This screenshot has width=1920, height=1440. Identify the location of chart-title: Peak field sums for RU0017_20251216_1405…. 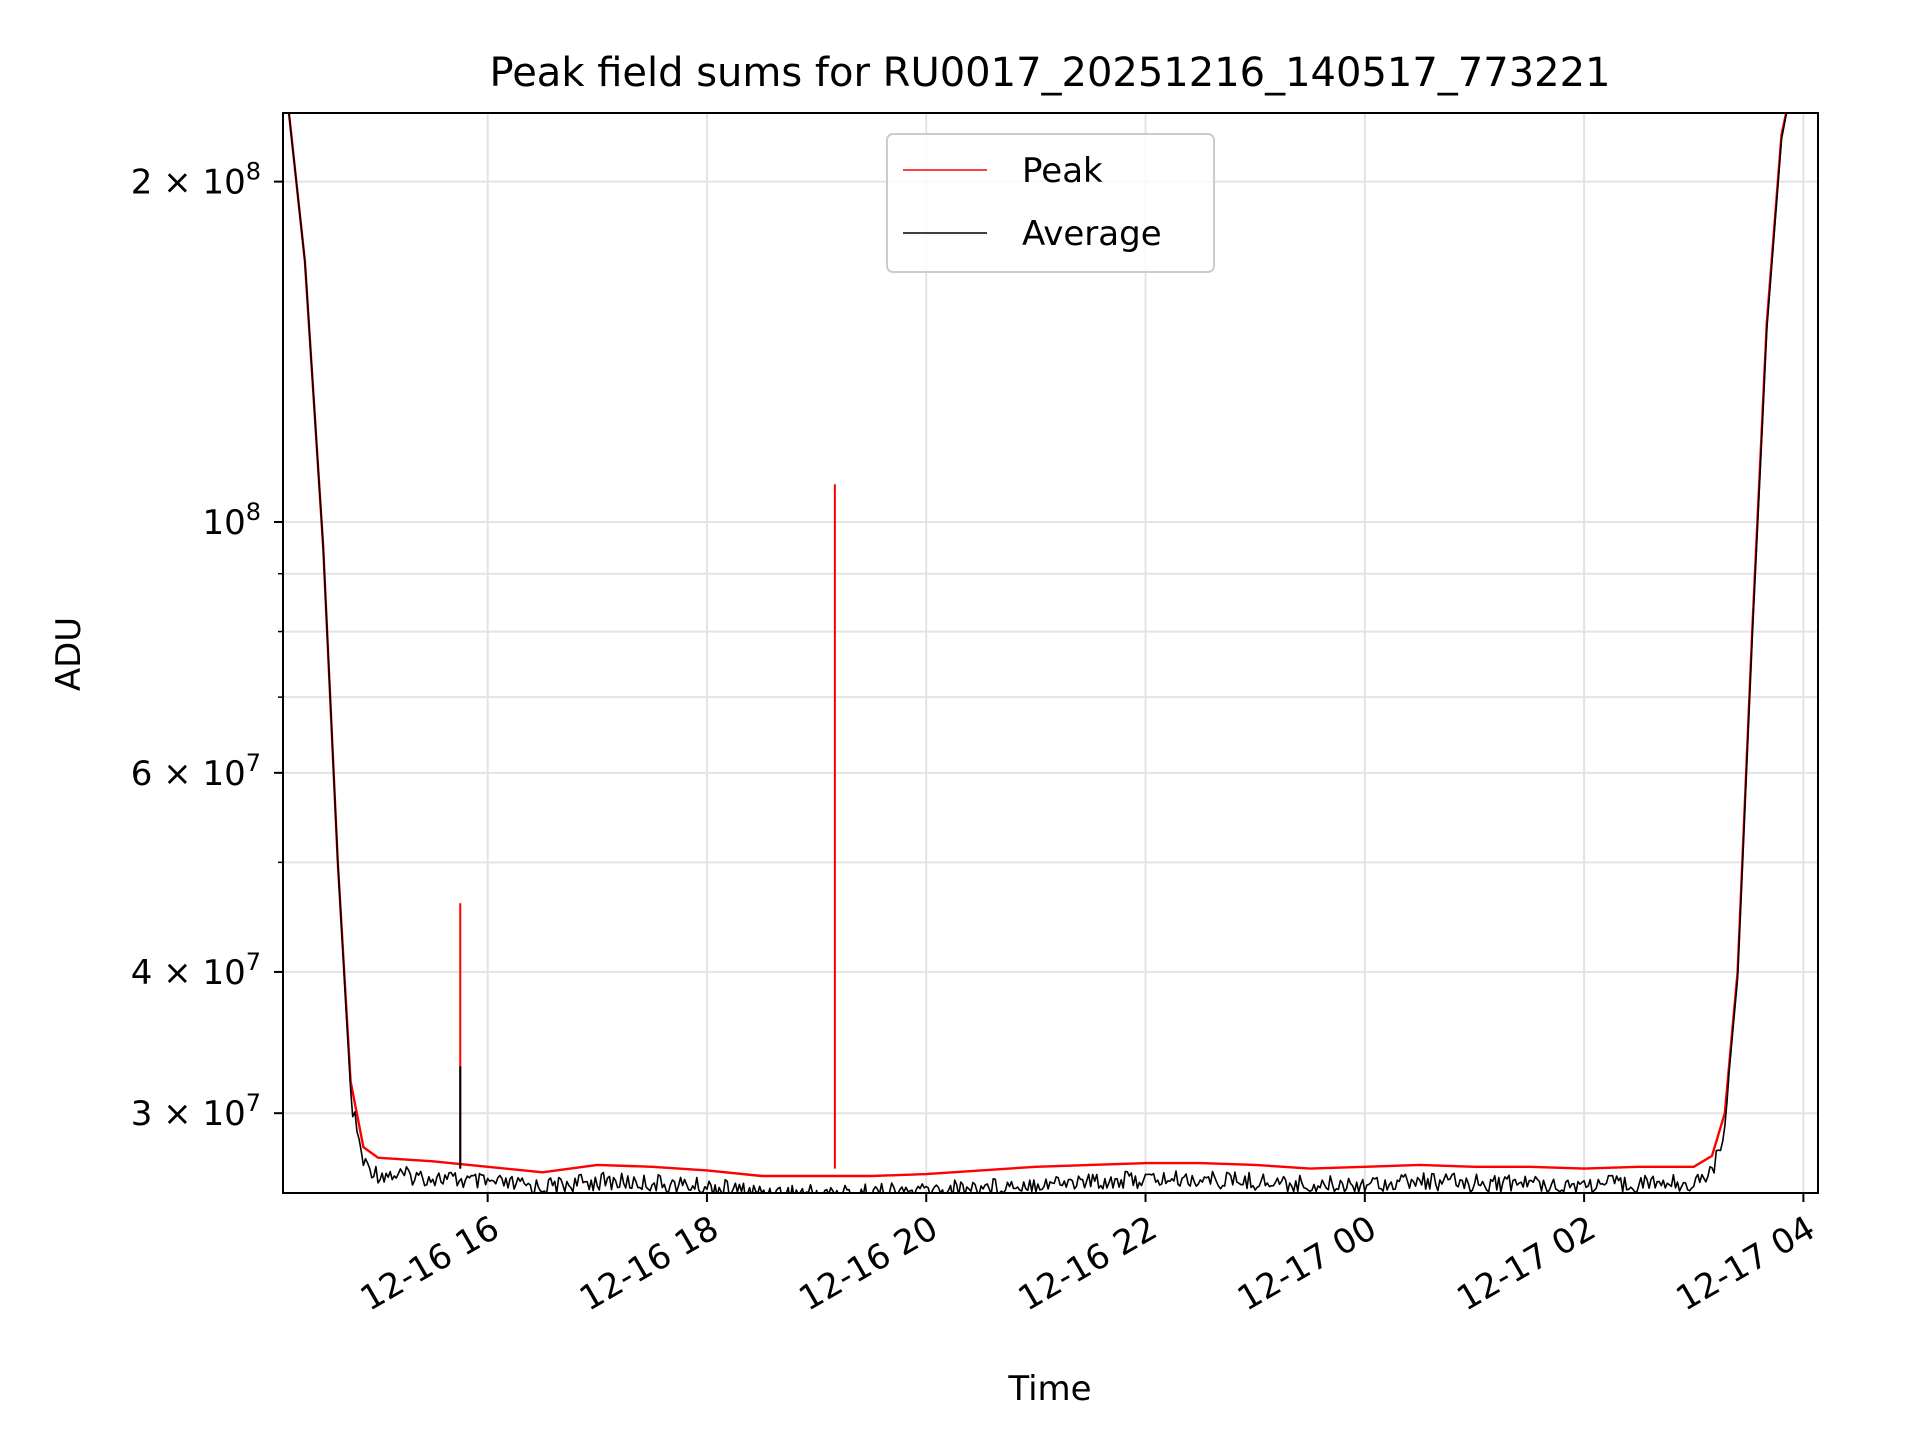
(1050, 73).